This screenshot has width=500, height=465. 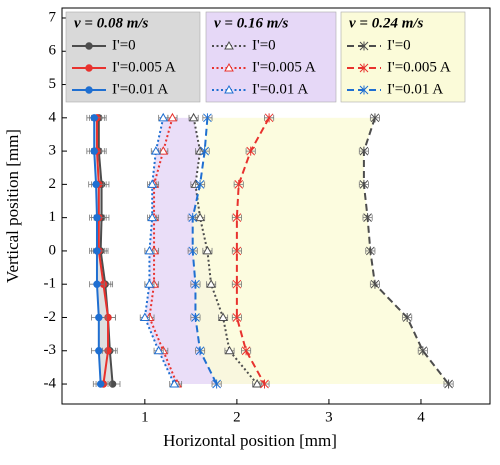 I want to click on y-tick-label: 7, so click(x=53, y=17).